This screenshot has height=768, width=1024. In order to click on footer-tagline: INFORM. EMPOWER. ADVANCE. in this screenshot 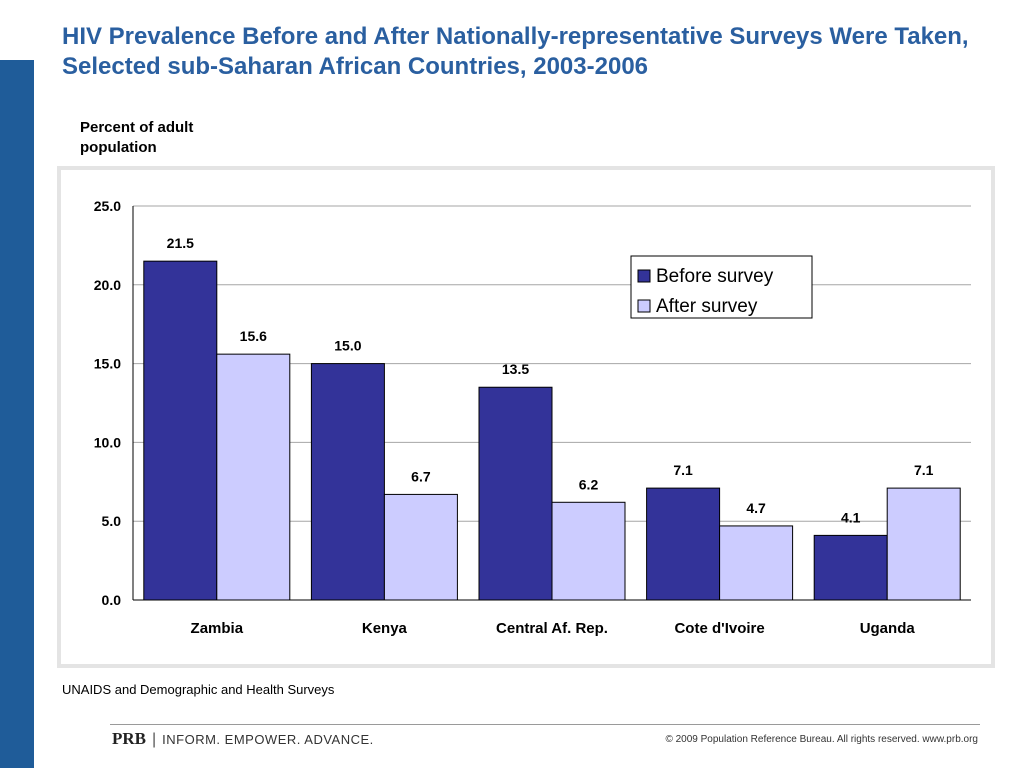, I will do `click(268, 739)`.